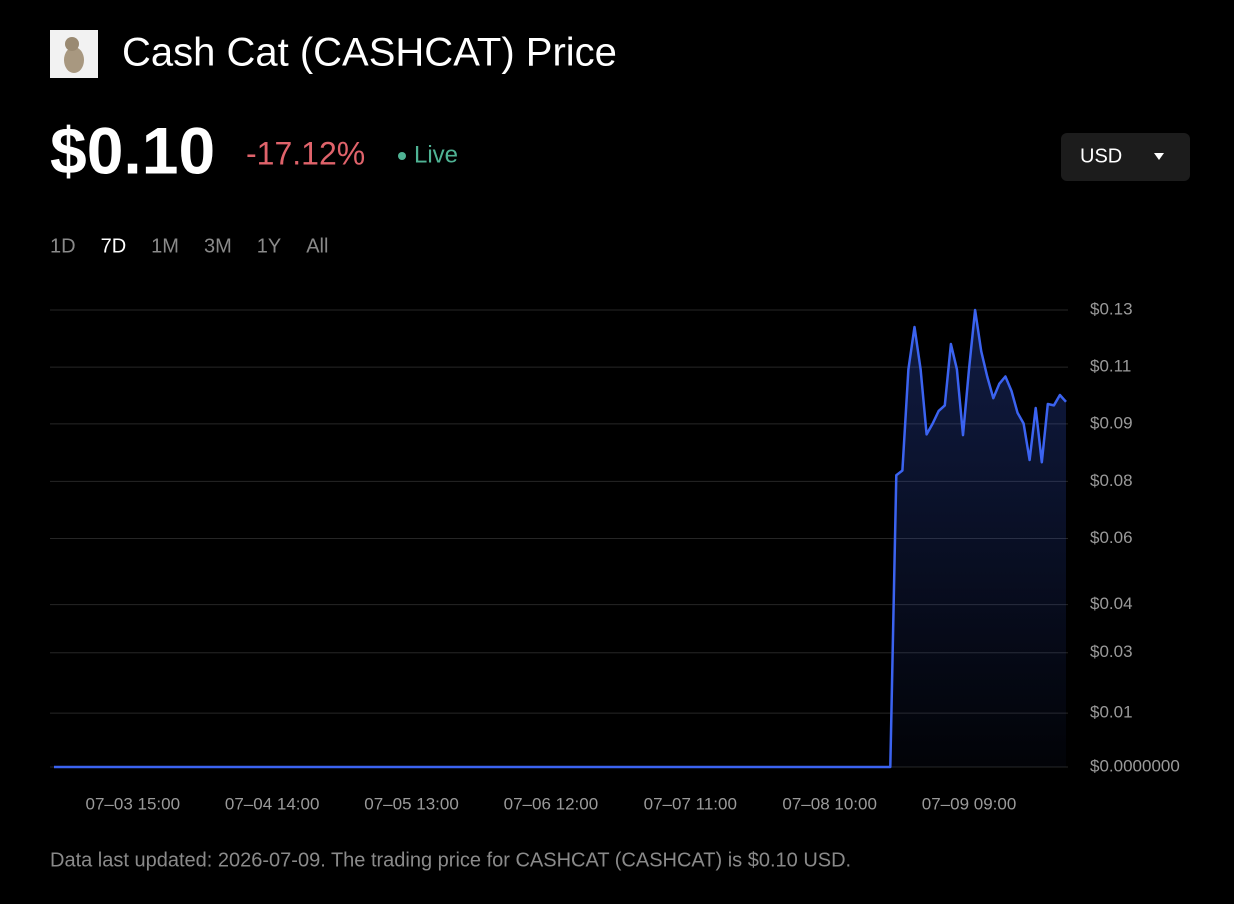 Image resolution: width=1234 pixels, height=904 pixels. I want to click on x-tick-label: 07–06 12:00, so click(551, 803).